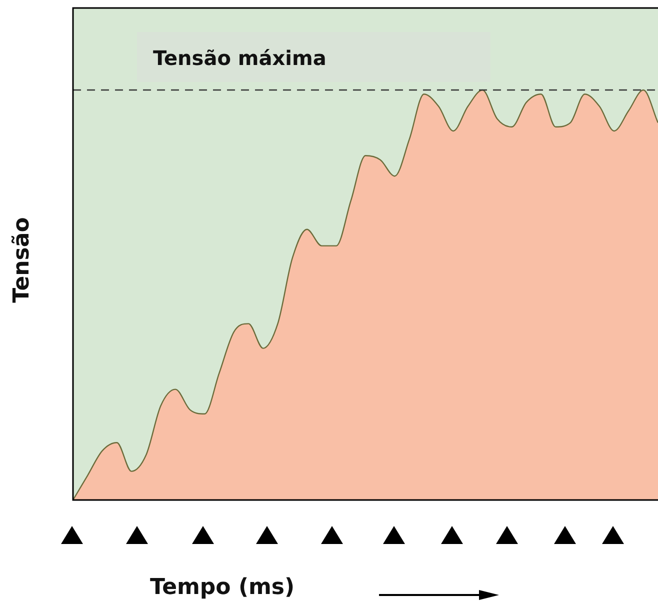 The height and width of the screenshot is (609, 658). Describe the element at coordinates (222, 587) in the screenshot. I see `x-axis-title: Tempo (ms)` at that location.